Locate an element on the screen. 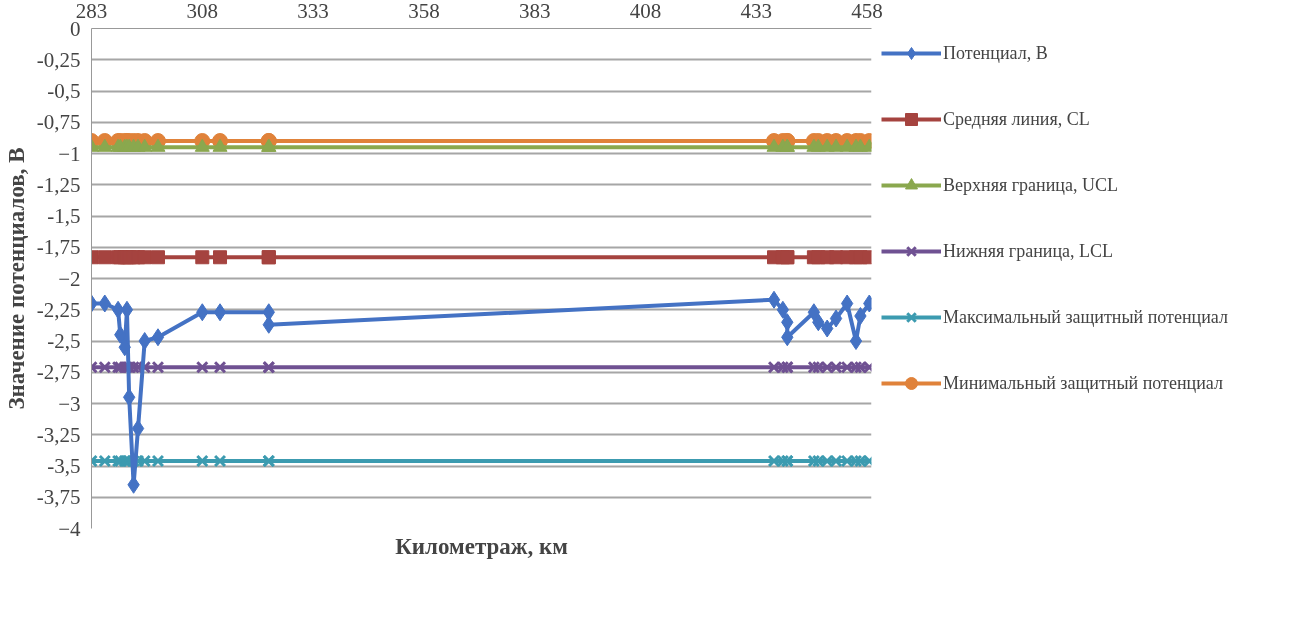  x-tick-label: 308 is located at coordinates (202, 11).